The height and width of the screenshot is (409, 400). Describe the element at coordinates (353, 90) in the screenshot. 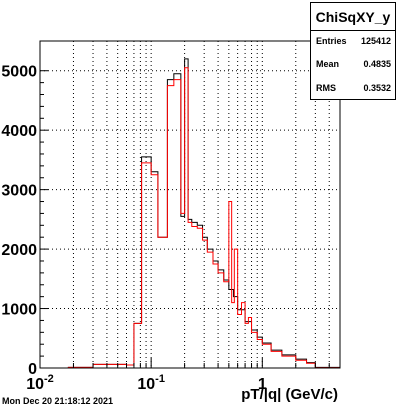

I see `stats-rms-row: RMS 0.3532` at that location.